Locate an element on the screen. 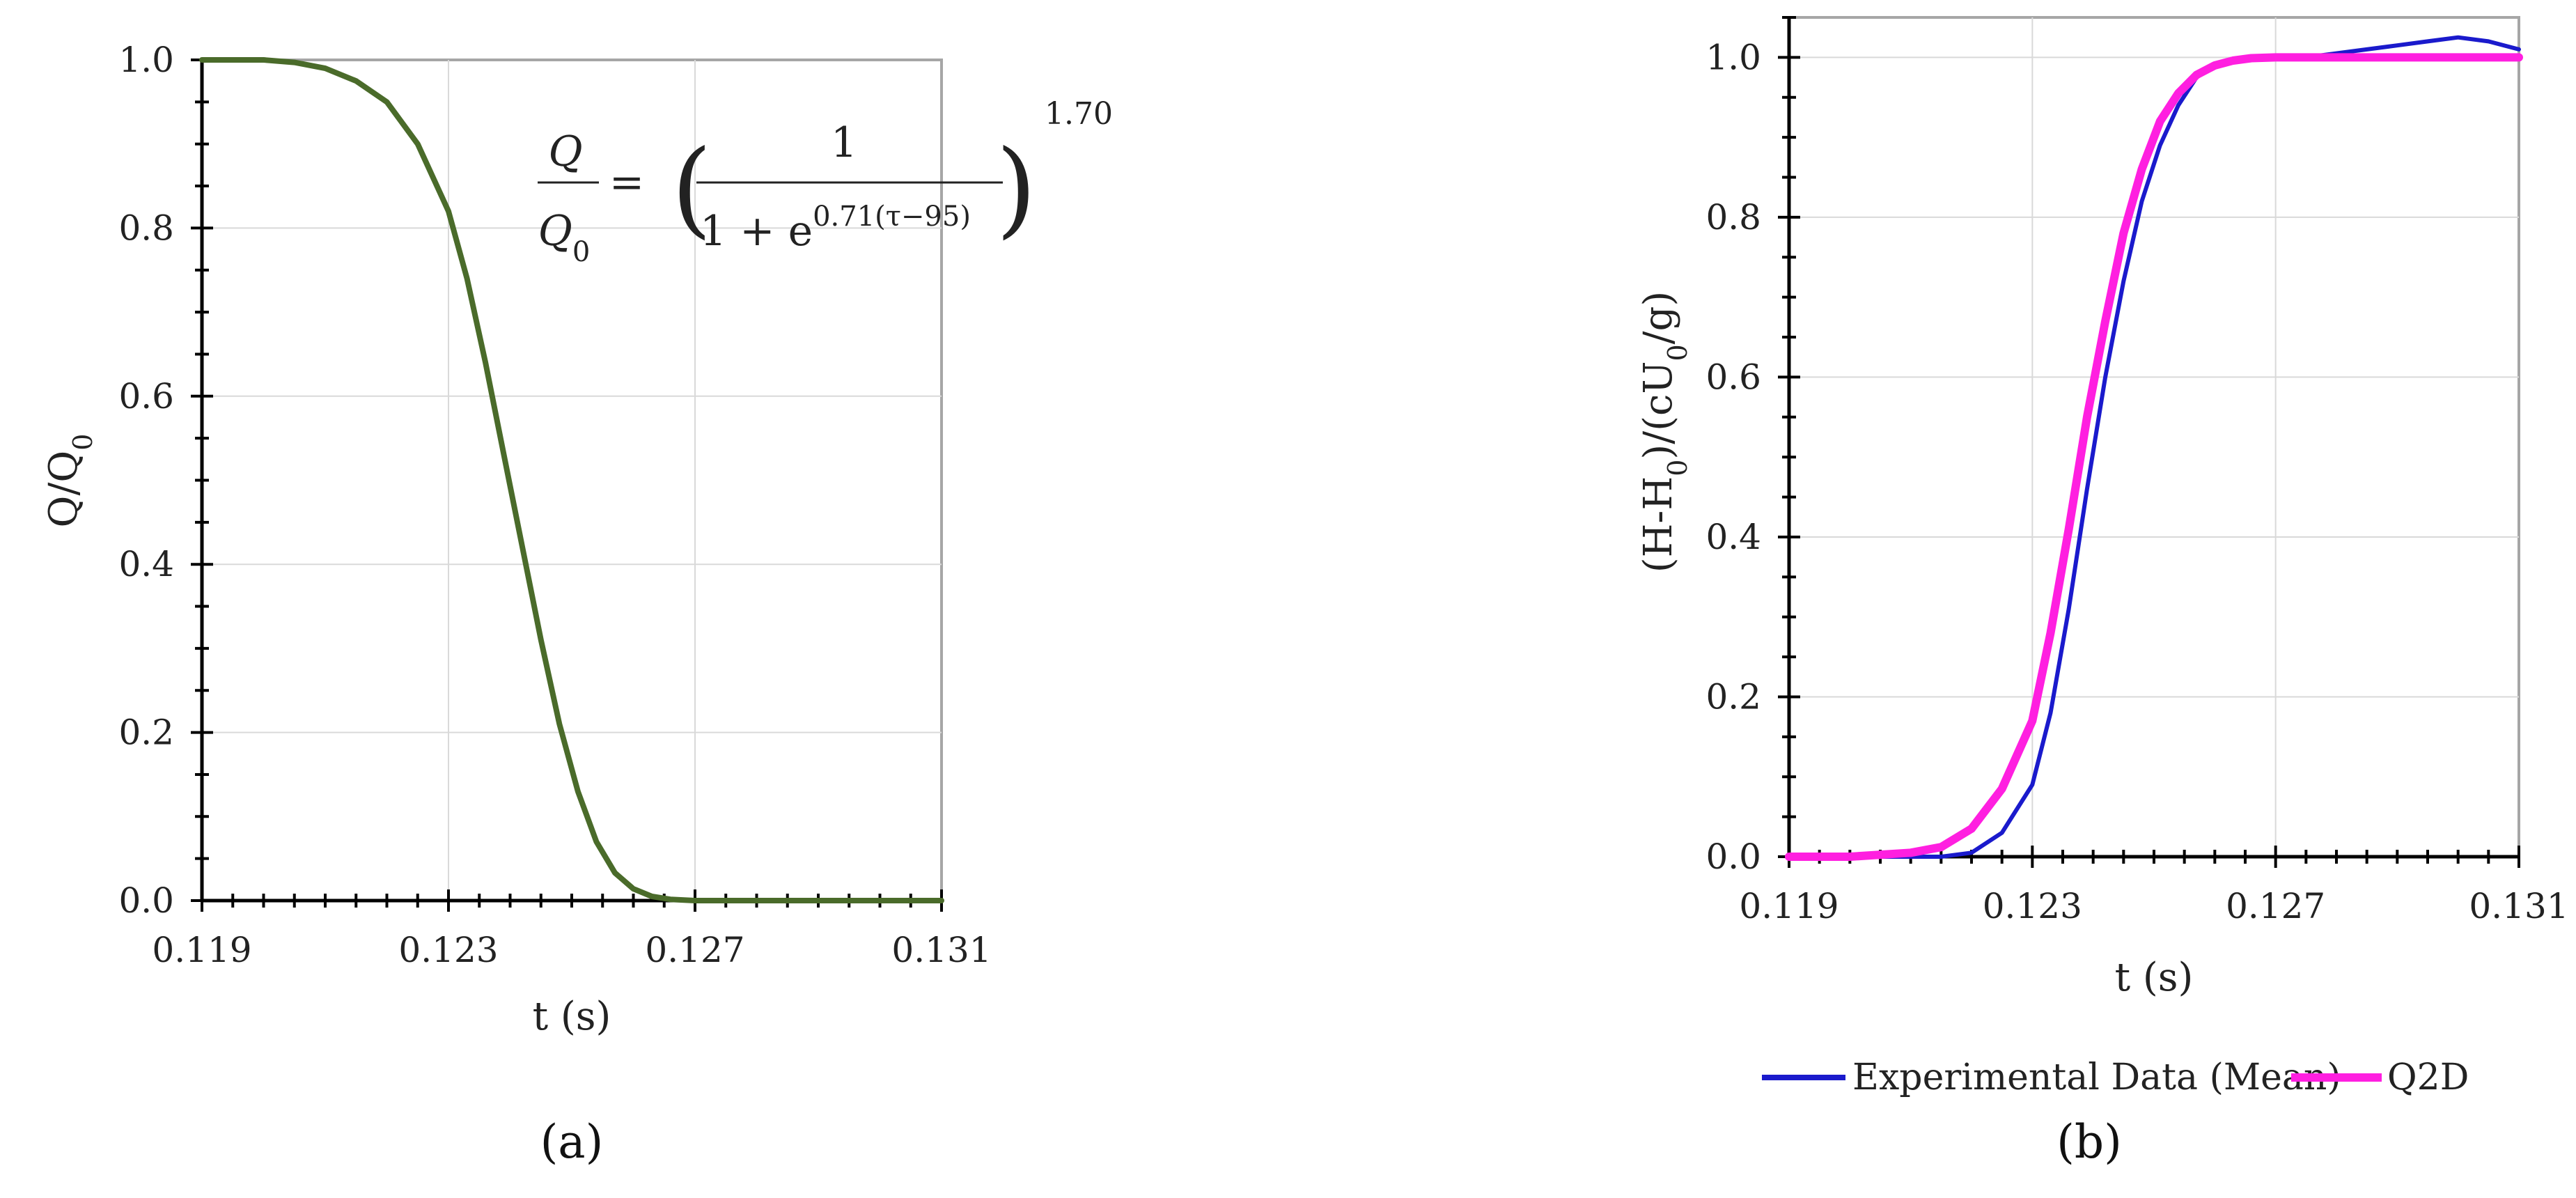 The height and width of the screenshot is (1198, 2576). svg-text: 1 is located at coordinates (844, 142).